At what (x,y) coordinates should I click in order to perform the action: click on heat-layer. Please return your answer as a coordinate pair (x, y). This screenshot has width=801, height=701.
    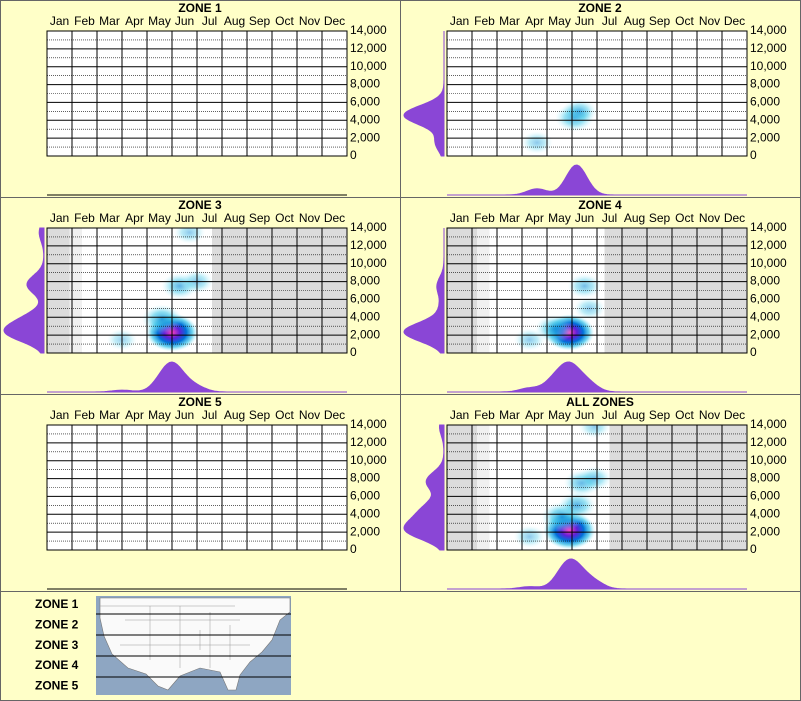
    Looking at the image, I should click on (559, 312).